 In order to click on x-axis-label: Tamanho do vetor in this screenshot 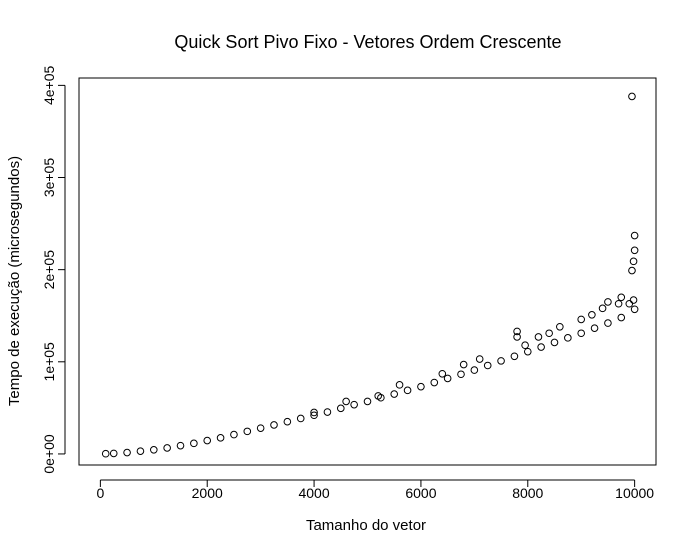, I will do `click(366, 525)`.